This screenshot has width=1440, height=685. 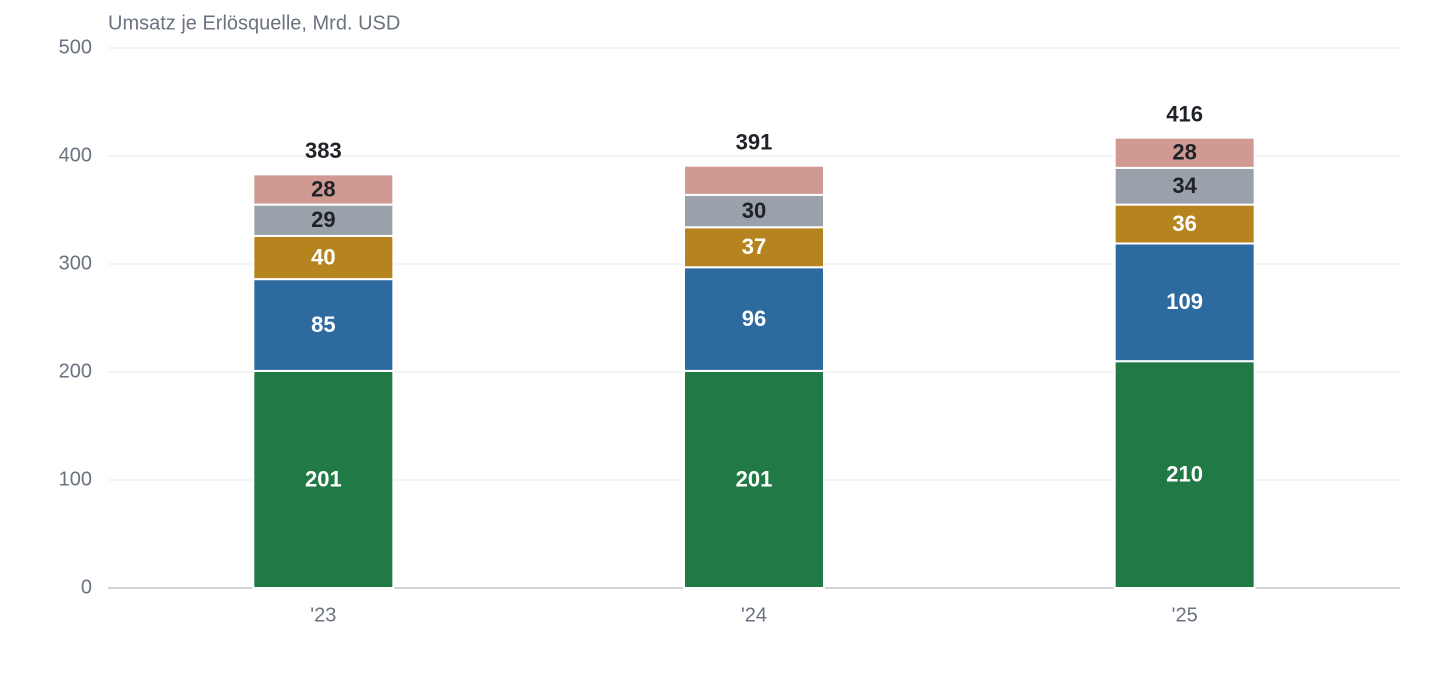 What do you see at coordinates (754, 615) in the screenshot?
I see `x-tick-label: '24` at bounding box center [754, 615].